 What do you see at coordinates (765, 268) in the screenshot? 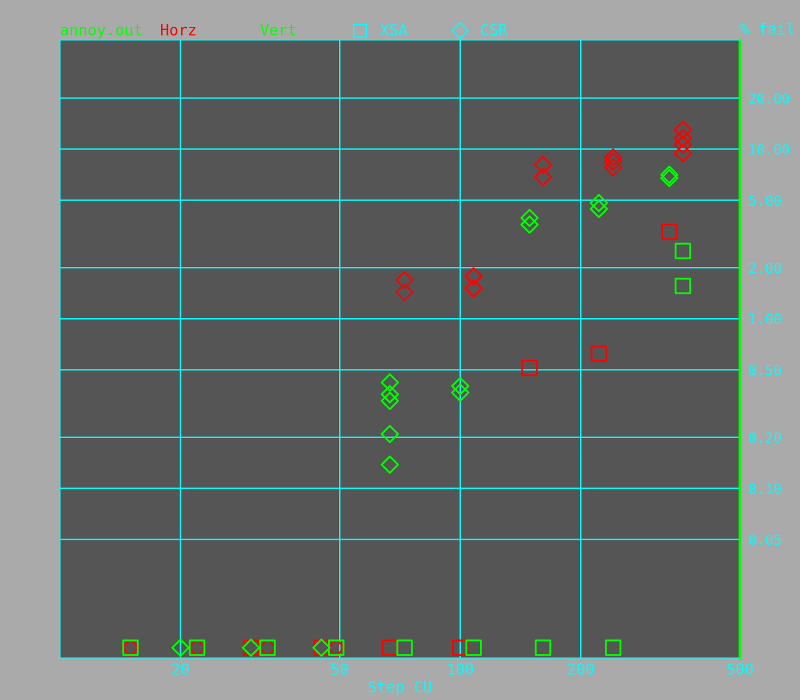
I see `y-tick-label: 2.00` at bounding box center [765, 268].